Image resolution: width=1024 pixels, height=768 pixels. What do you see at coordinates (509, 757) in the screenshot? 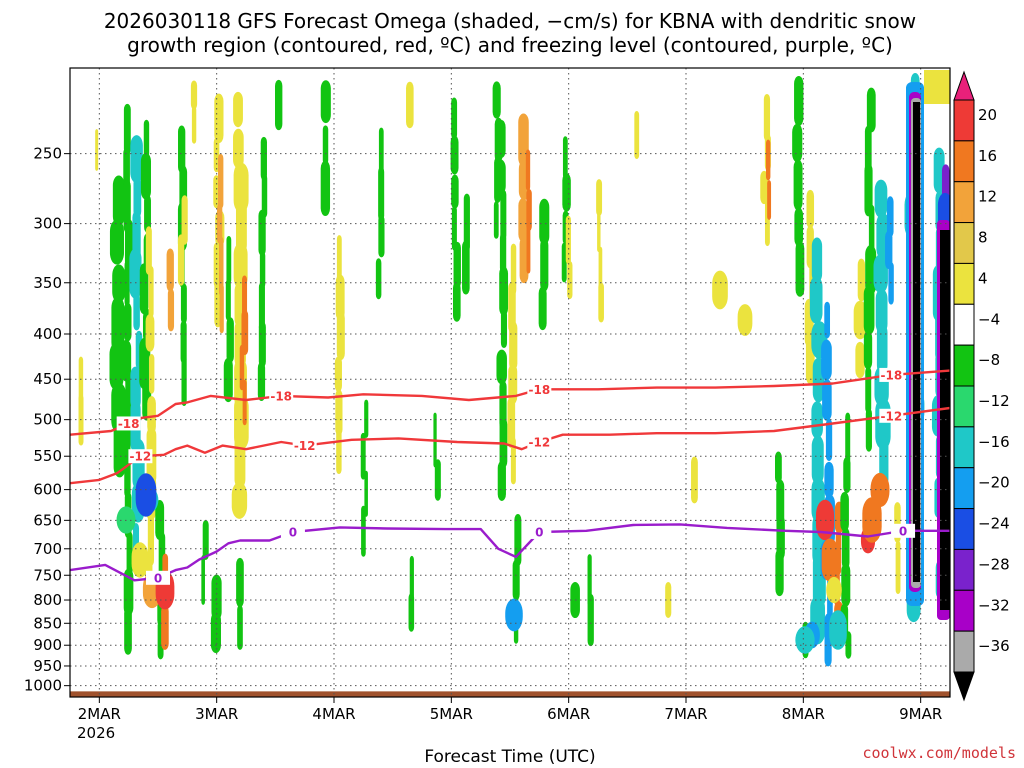
I see `x-axis-title: Forecast Time (UTC)` at bounding box center [509, 757].